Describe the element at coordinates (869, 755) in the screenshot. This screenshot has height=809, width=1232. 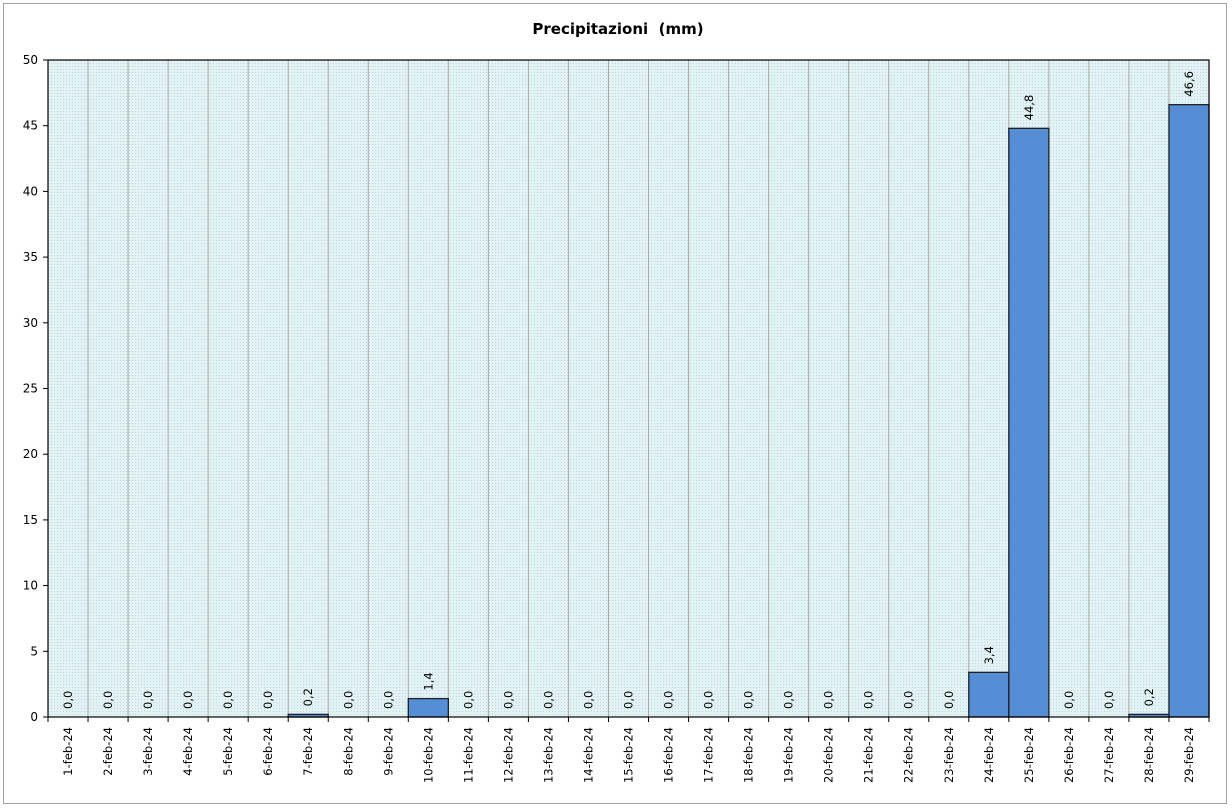
I see `x-tick-label: 21-feb-24` at that location.